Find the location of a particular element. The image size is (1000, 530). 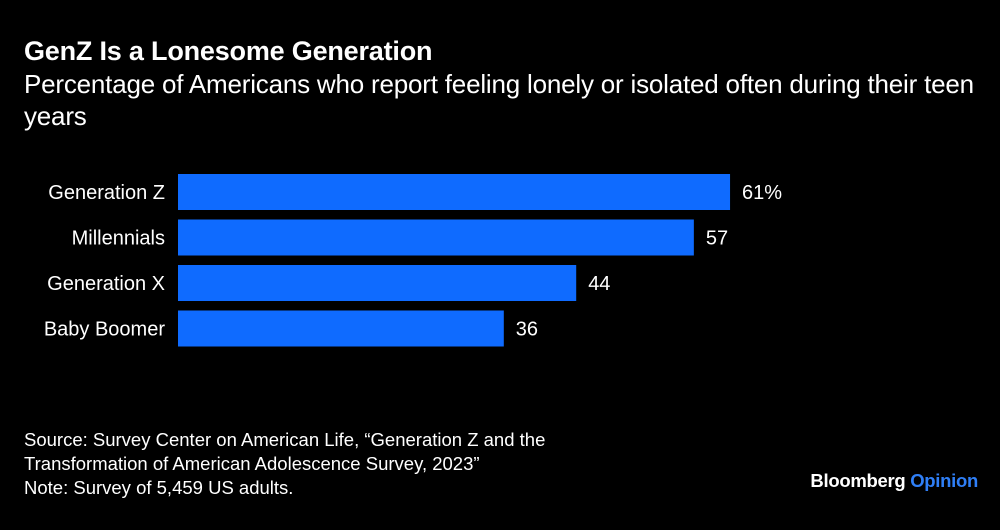

category-label-generation-z: Generation Z is located at coordinates (106, 193).